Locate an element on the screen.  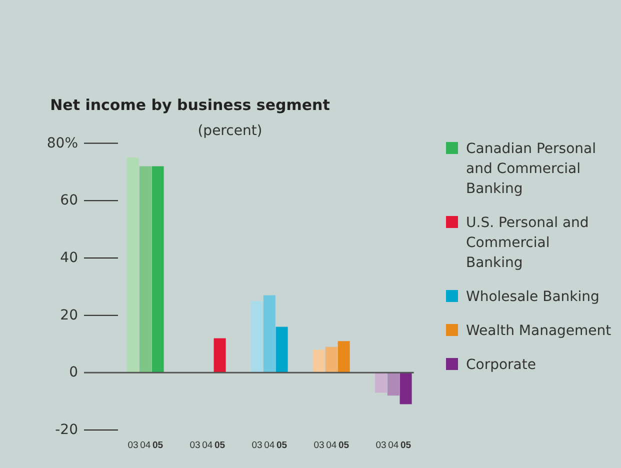
y-tick-label: 0 is located at coordinates (73, 372).